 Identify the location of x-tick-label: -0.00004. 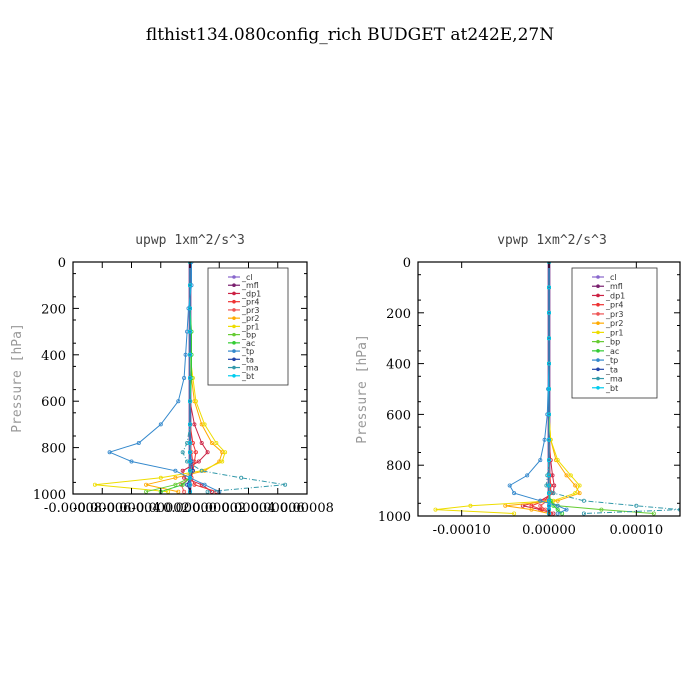
(131, 508).